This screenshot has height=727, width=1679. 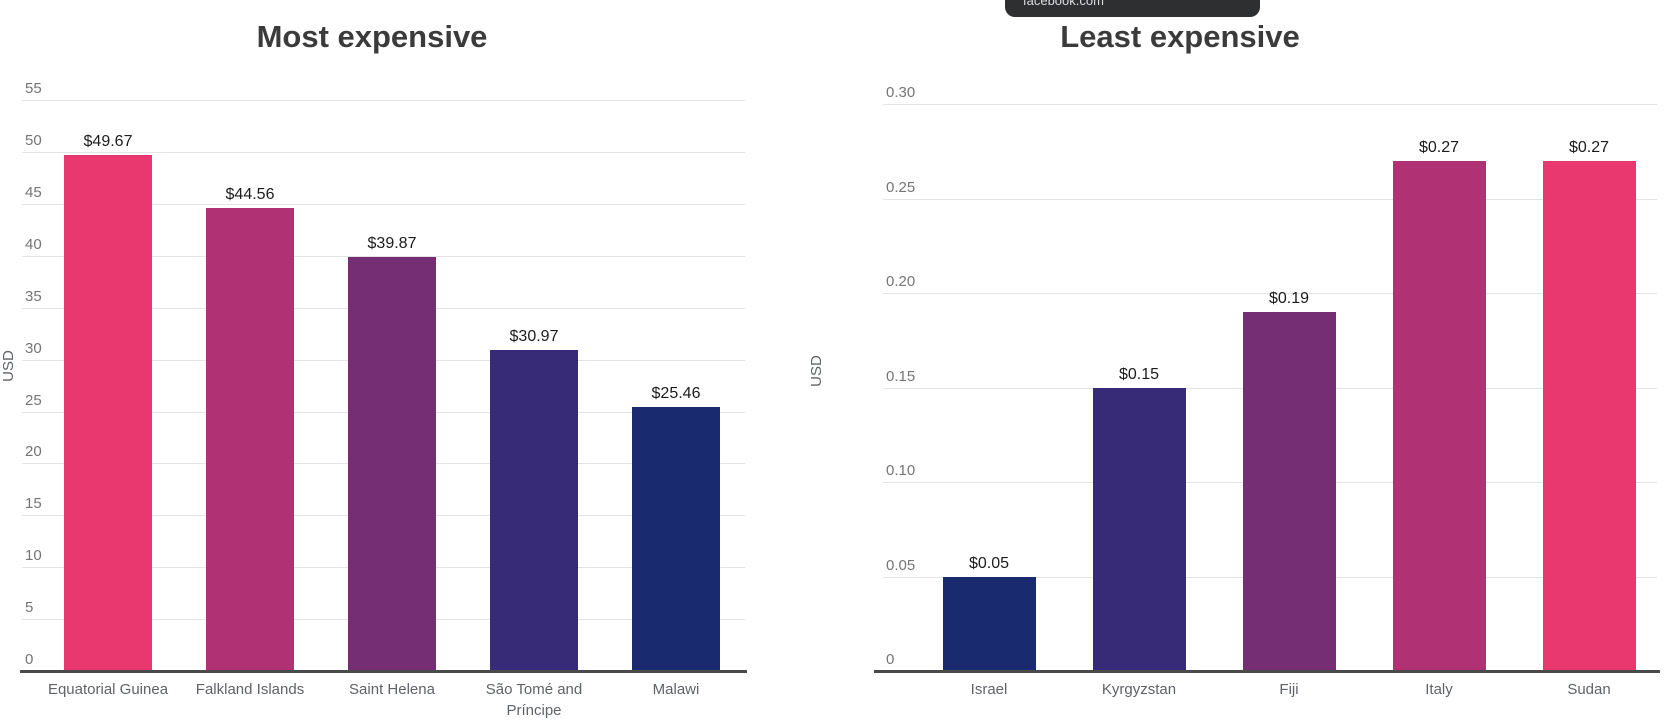 What do you see at coordinates (534, 510) in the screenshot?
I see `bar-sao-tome-and-principe` at bounding box center [534, 510].